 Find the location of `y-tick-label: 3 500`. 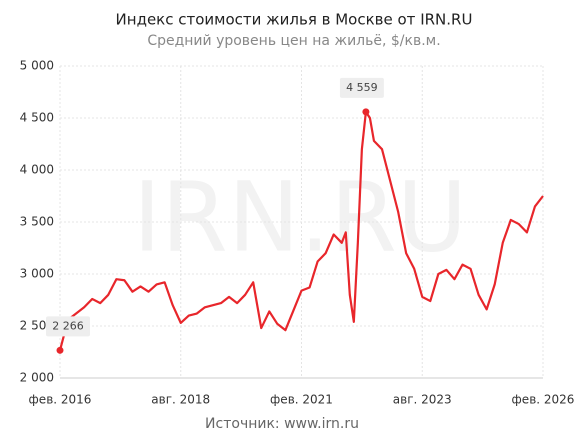

y-tick-label: 3 500 is located at coordinates (37, 222).